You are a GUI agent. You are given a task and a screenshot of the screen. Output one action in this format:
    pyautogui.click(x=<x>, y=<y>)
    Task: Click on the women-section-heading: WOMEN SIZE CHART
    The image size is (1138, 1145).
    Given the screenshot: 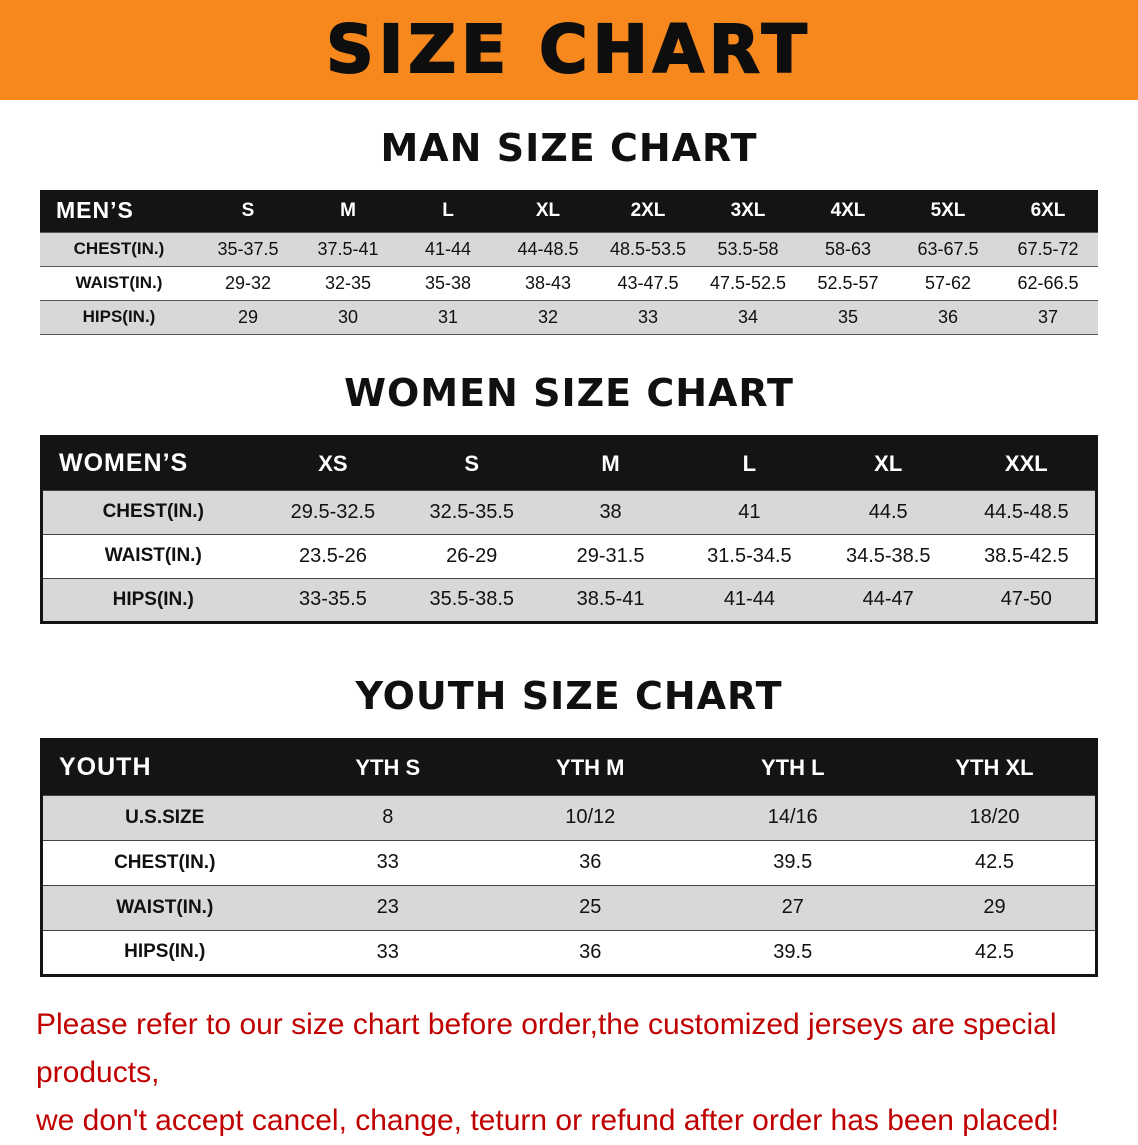 What is the action you would take?
    pyautogui.click(x=569, y=392)
    